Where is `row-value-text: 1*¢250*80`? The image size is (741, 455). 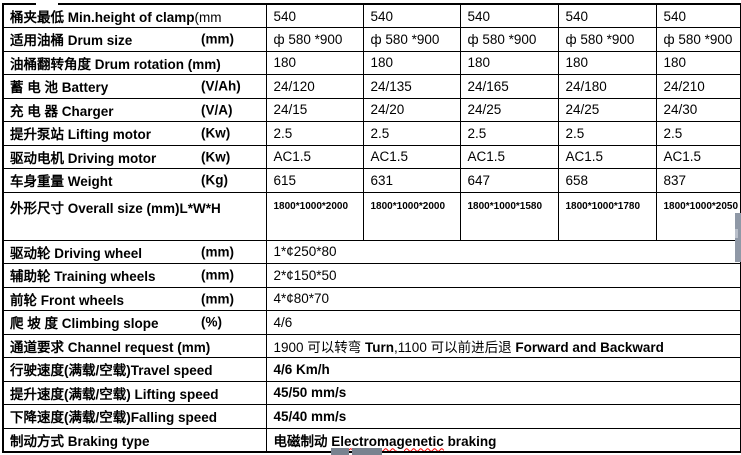
row-value-text: 1*¢250*80 is located at coordinates (305, 252).